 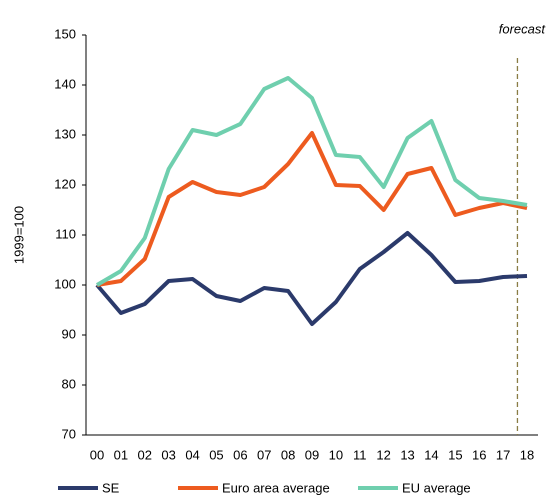 I want to click on legend-label: SE, so click(x=111, y=487).